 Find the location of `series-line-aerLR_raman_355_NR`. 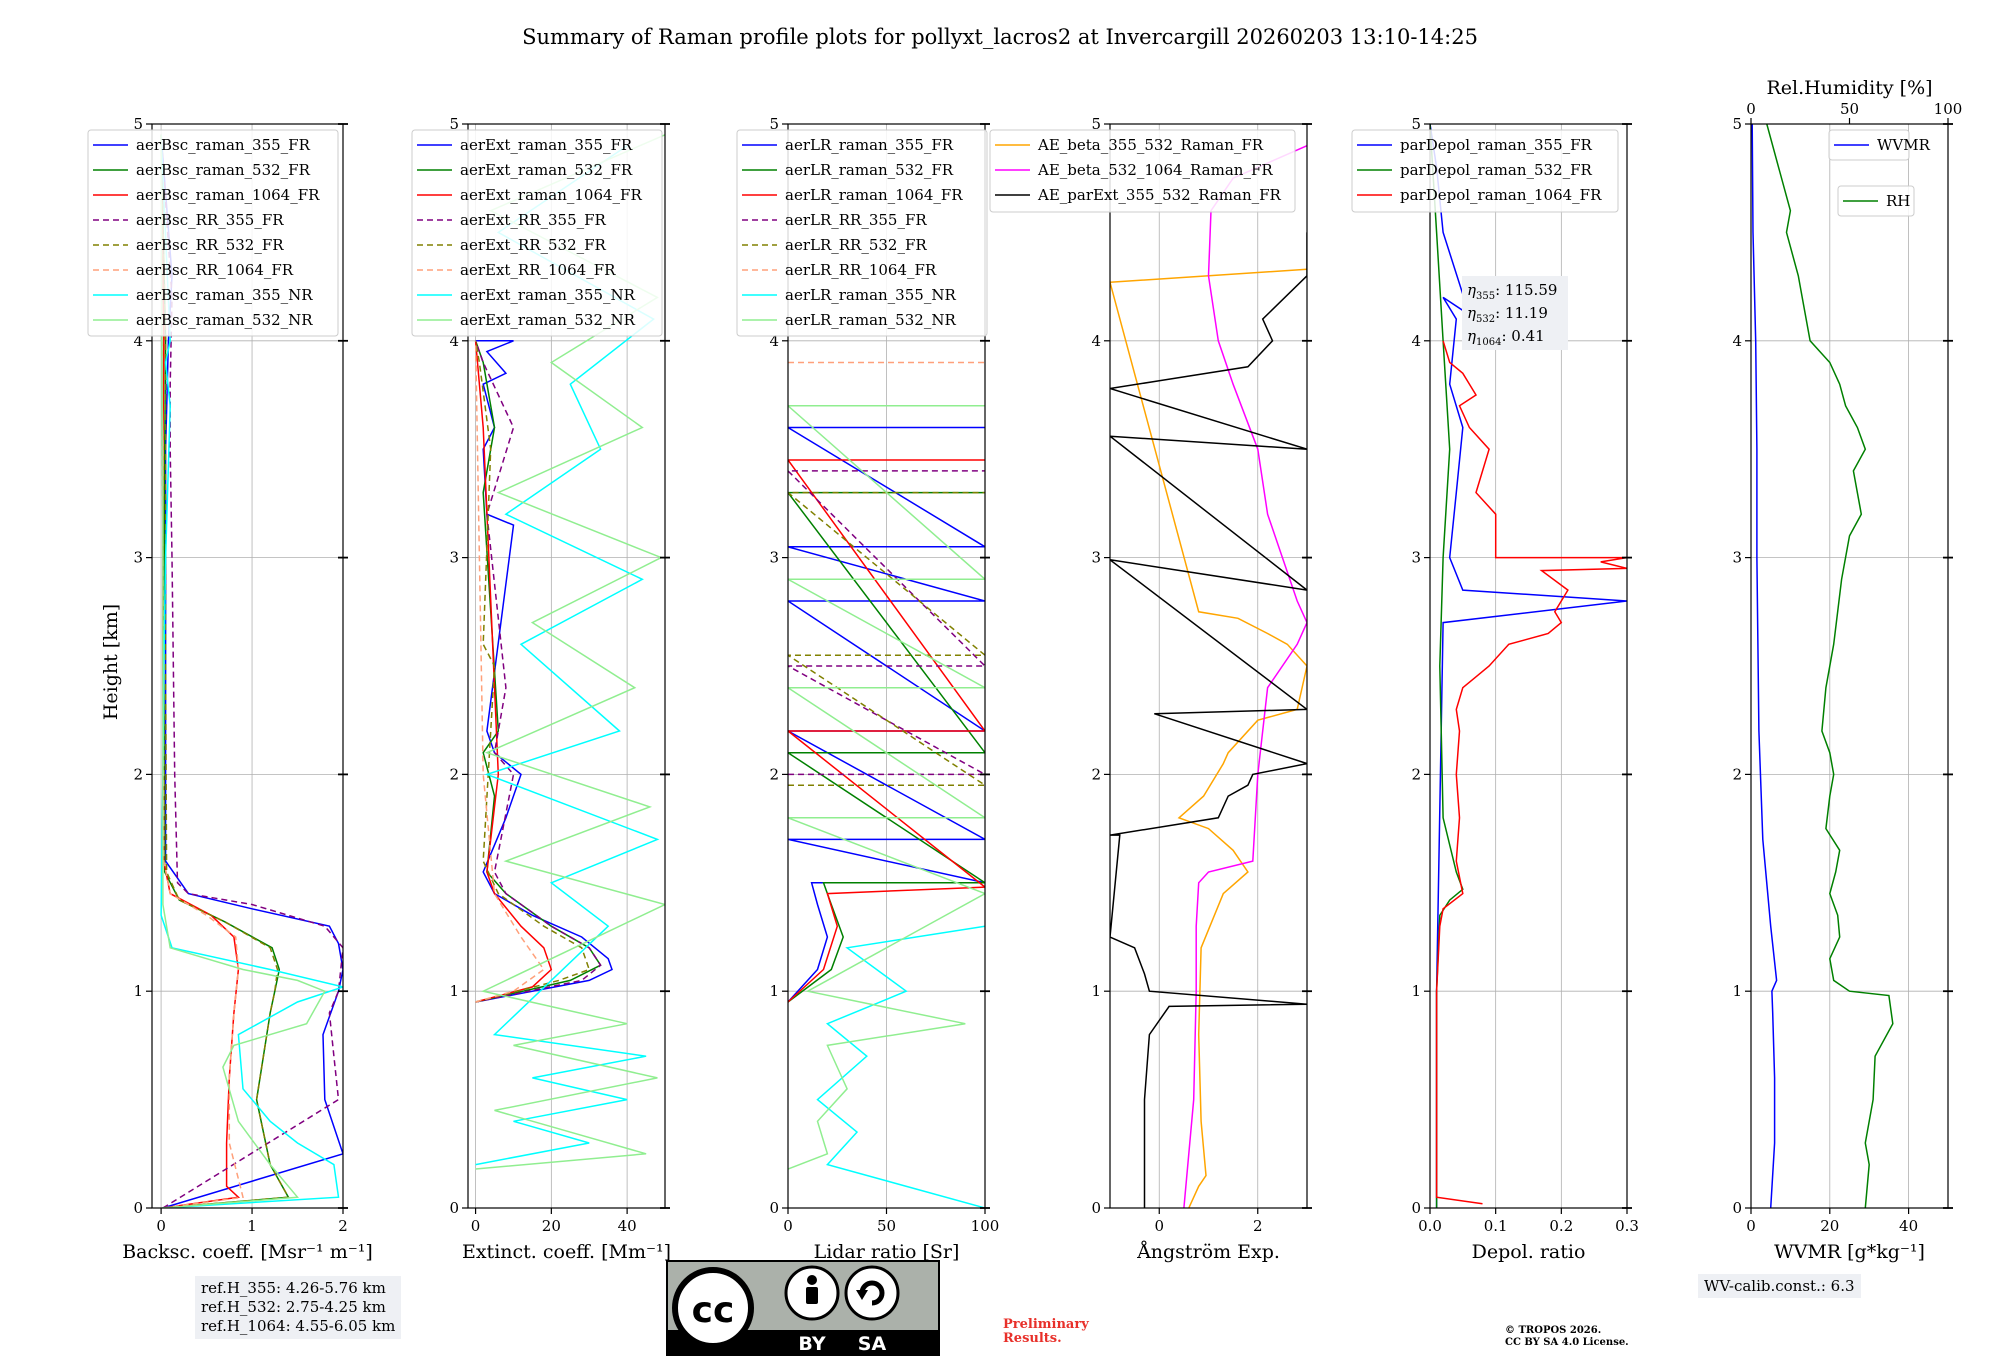

series-line-aerLR_raman_355_NR is located at coordinates (900, 1066).